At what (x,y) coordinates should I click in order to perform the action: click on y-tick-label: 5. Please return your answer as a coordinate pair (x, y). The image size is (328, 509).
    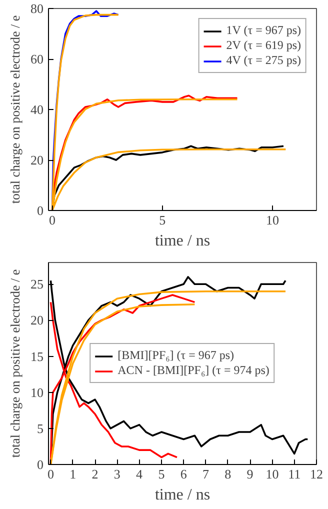
    Looking at the image, I should click on (40, 428).